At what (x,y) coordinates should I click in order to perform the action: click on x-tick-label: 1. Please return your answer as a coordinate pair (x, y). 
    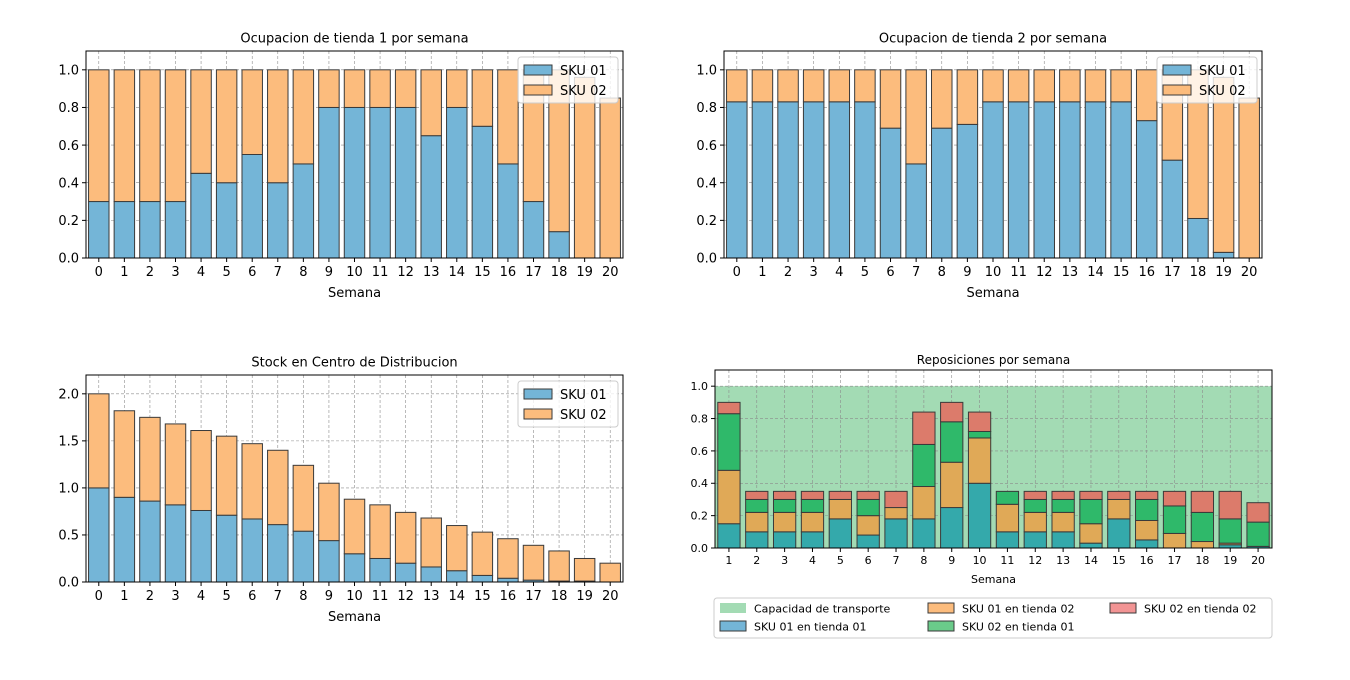
    Looking at the image, I should click on (124, 596).